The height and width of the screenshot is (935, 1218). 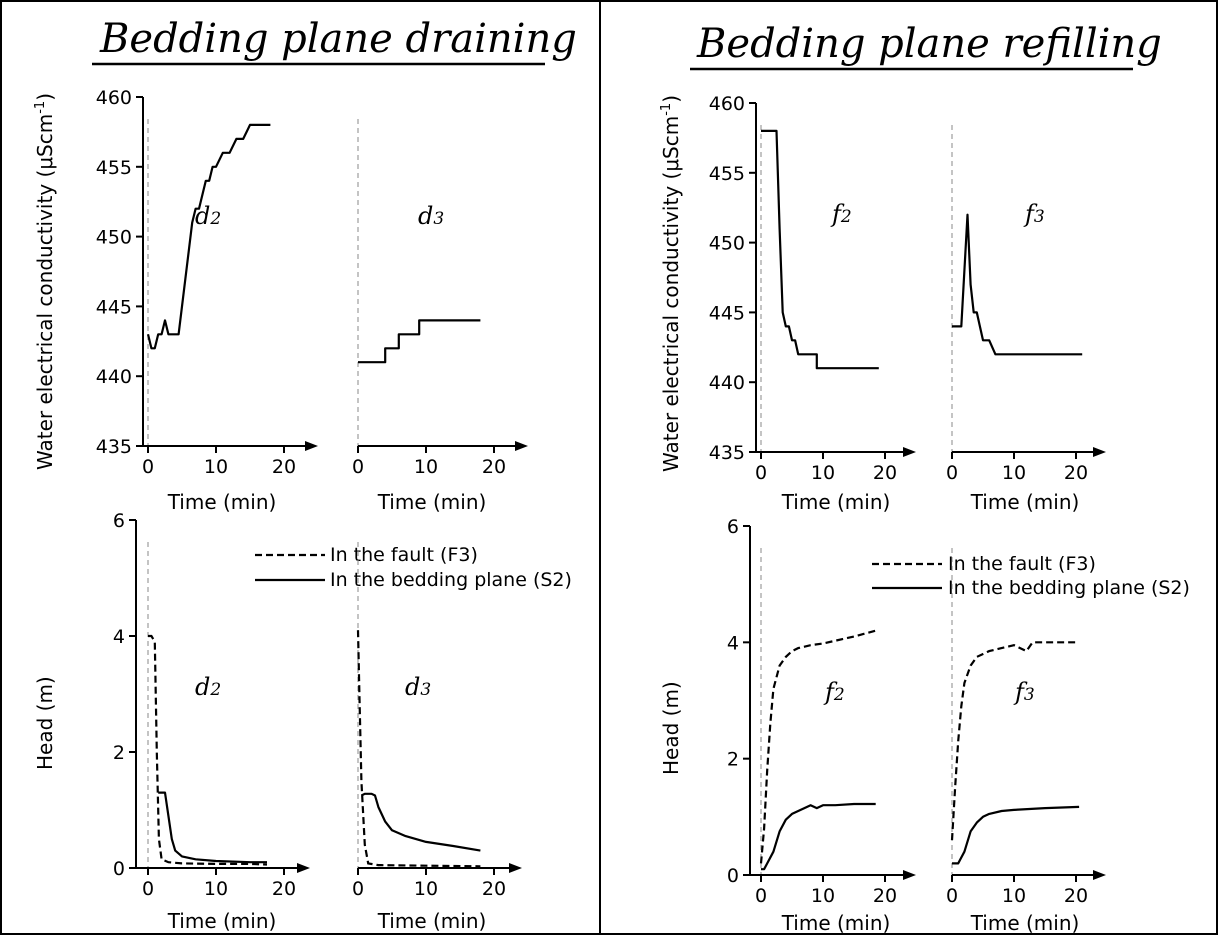 What do you see at coordinates (671, 728) in the screenshot?
I see `ylabel-head-right: Head (m)` at bounding box center [671, 728].